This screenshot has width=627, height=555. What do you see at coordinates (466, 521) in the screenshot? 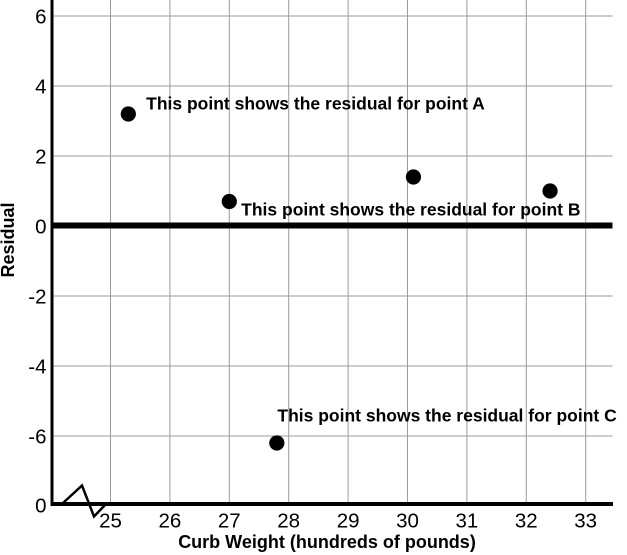
I see `x-tick-label: 31` at bounding box center [466, 521].